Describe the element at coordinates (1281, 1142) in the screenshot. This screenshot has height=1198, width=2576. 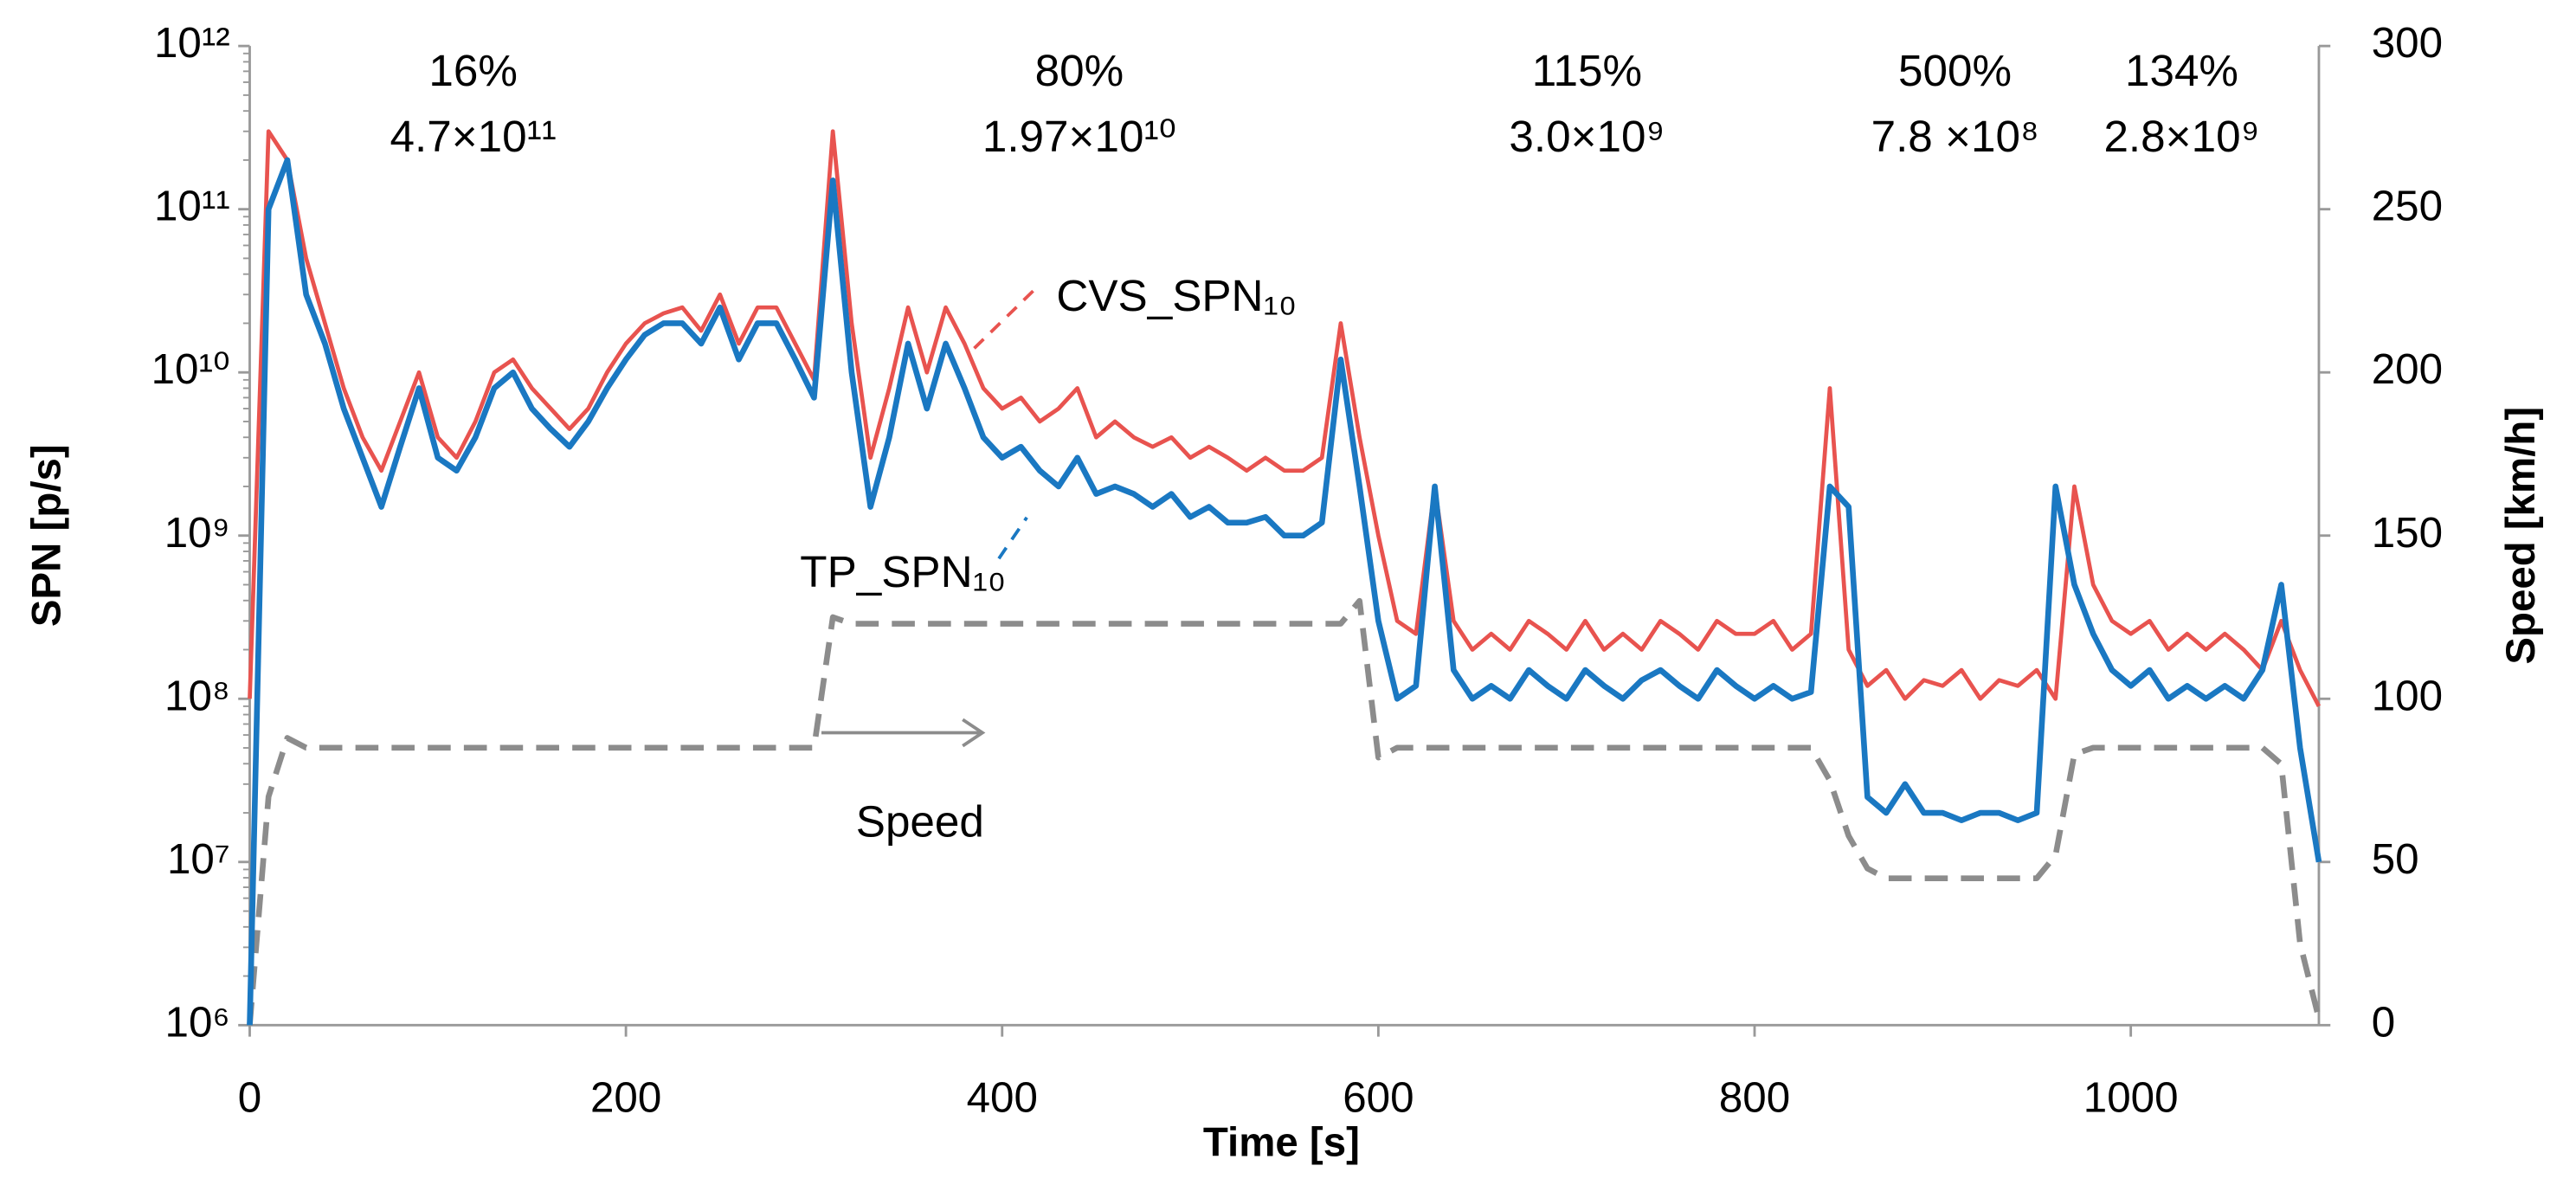
I see `x-axis-title: Time [s]` at that location.